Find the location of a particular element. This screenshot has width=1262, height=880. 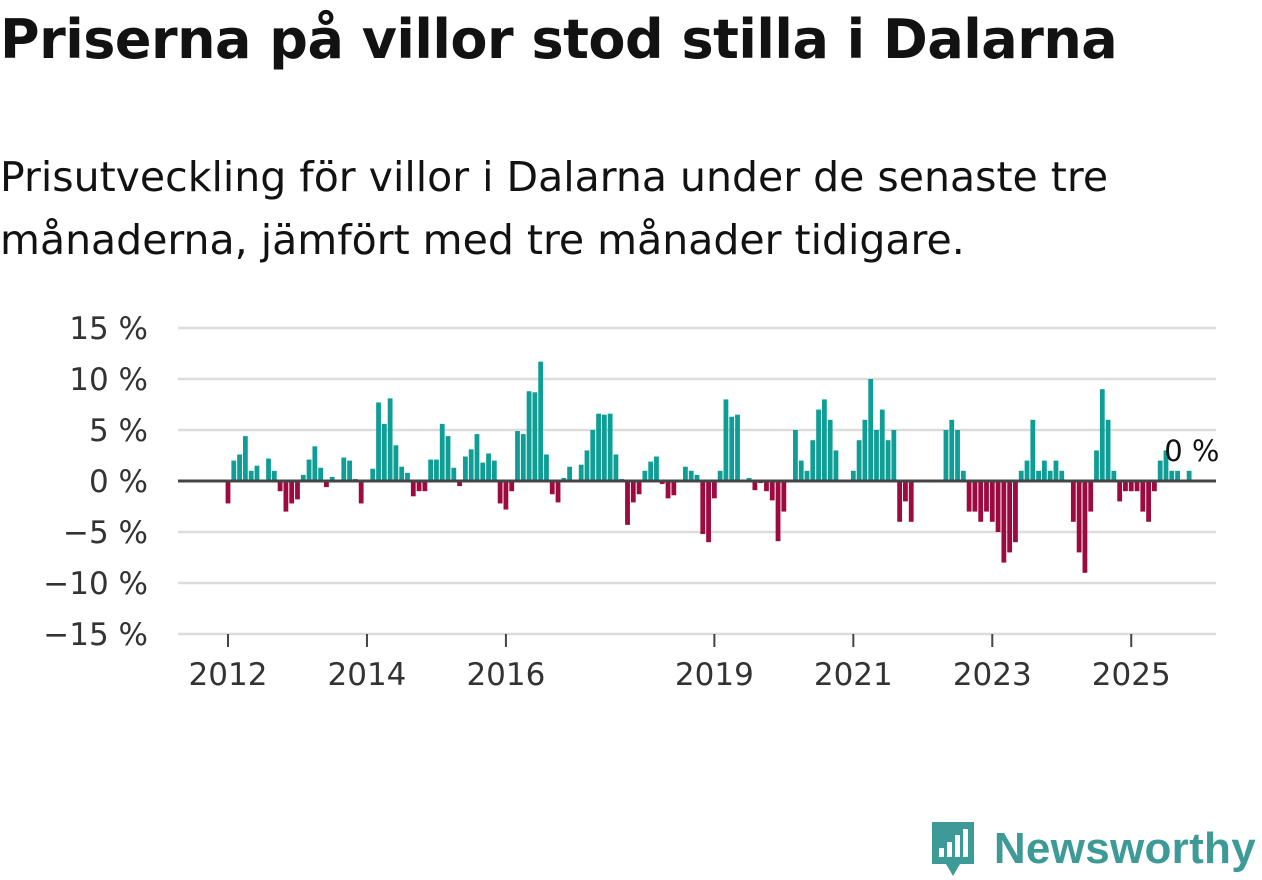

y-tick-label: −15 % is located at coordinates (95, 635).